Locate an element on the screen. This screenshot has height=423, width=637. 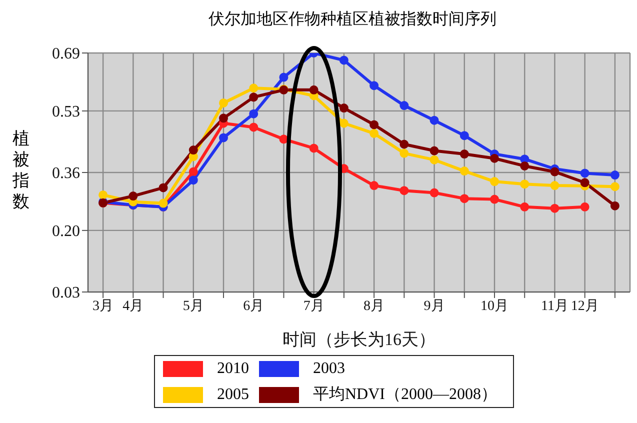
y-tick-label: 0.36 is located at coordinates (66, 173).